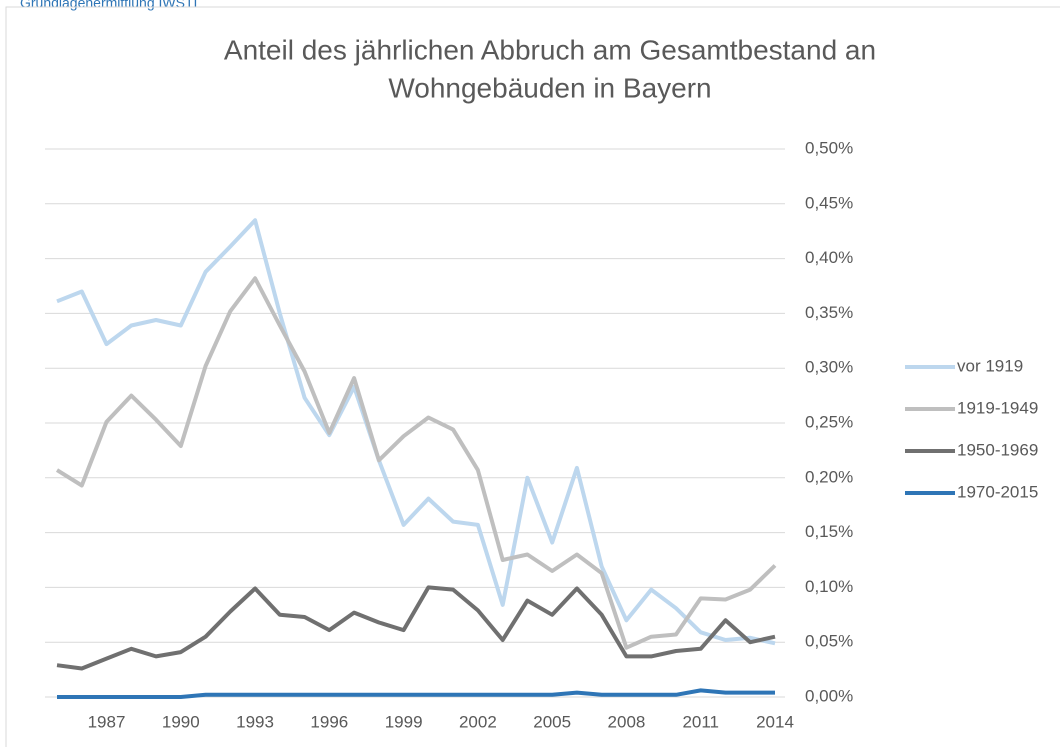  Describe the element at coordinates (829, 147) in the screenshot. I see `y-tick-label: 0,50%` at that location.